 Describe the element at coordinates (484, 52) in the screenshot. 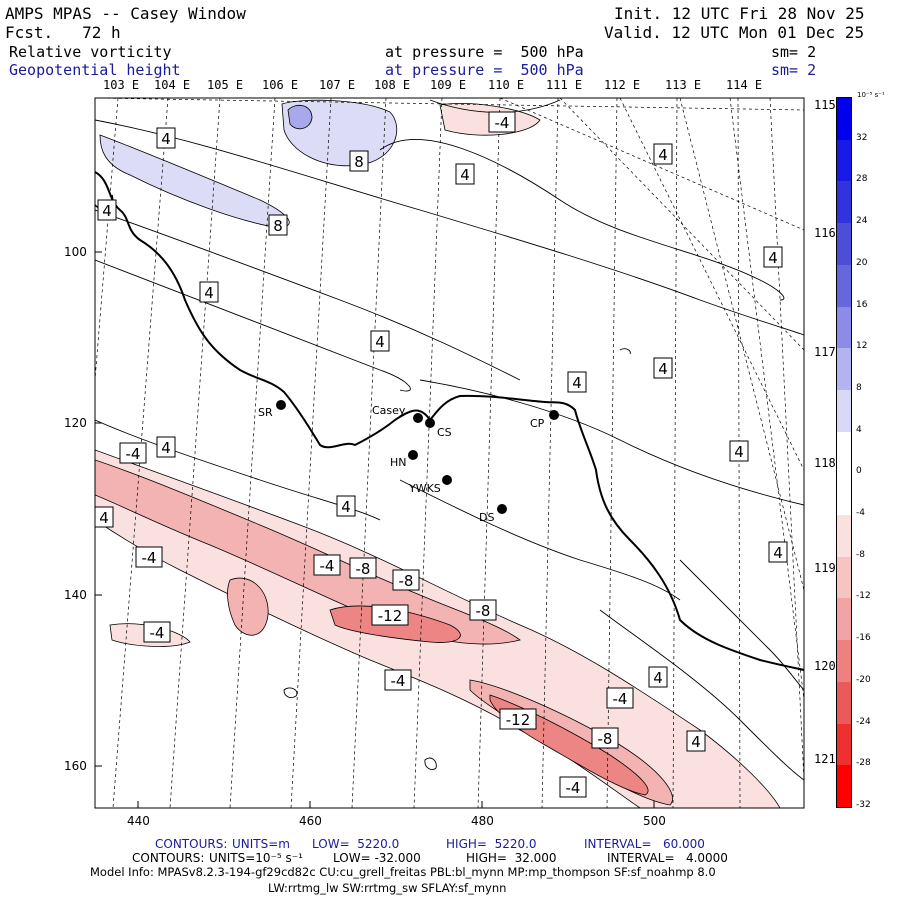

I see `pressure-1: at pressure = 500 hPa` at that location.